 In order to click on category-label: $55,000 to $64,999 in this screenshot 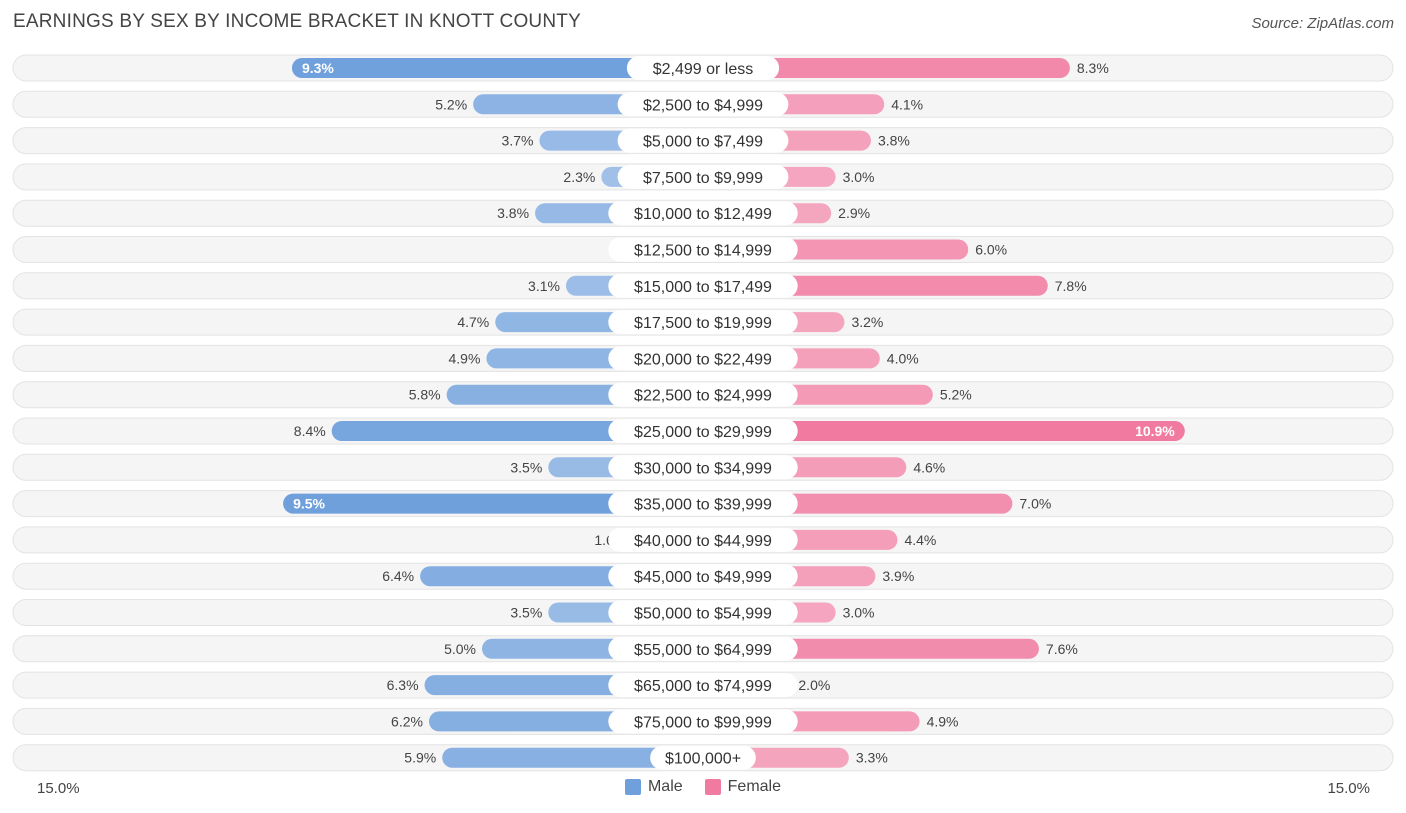, I will do `click(703, 650)`.